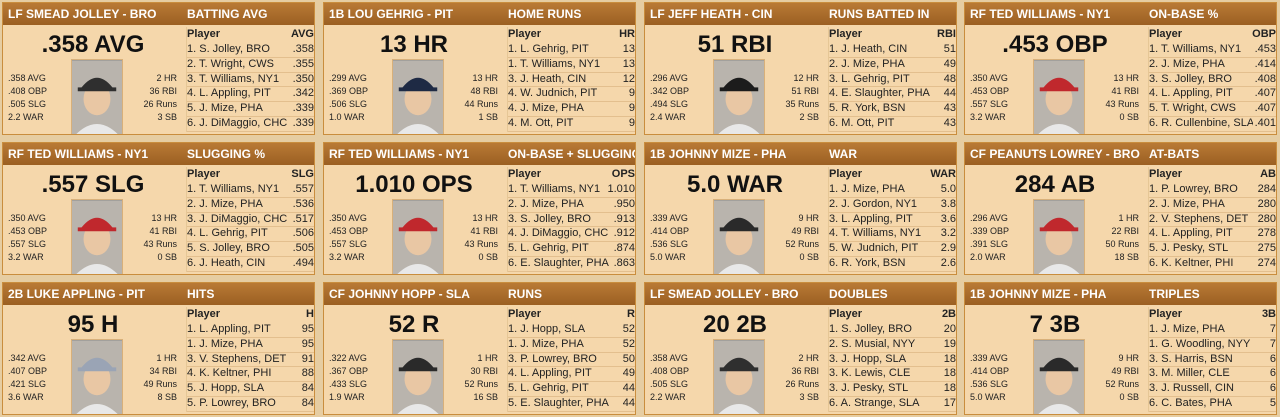  Describe the element at coordinates (892, 374) in the screenshot. I see `leader-row: 3. K. Lewis, CLE 18` at that location.